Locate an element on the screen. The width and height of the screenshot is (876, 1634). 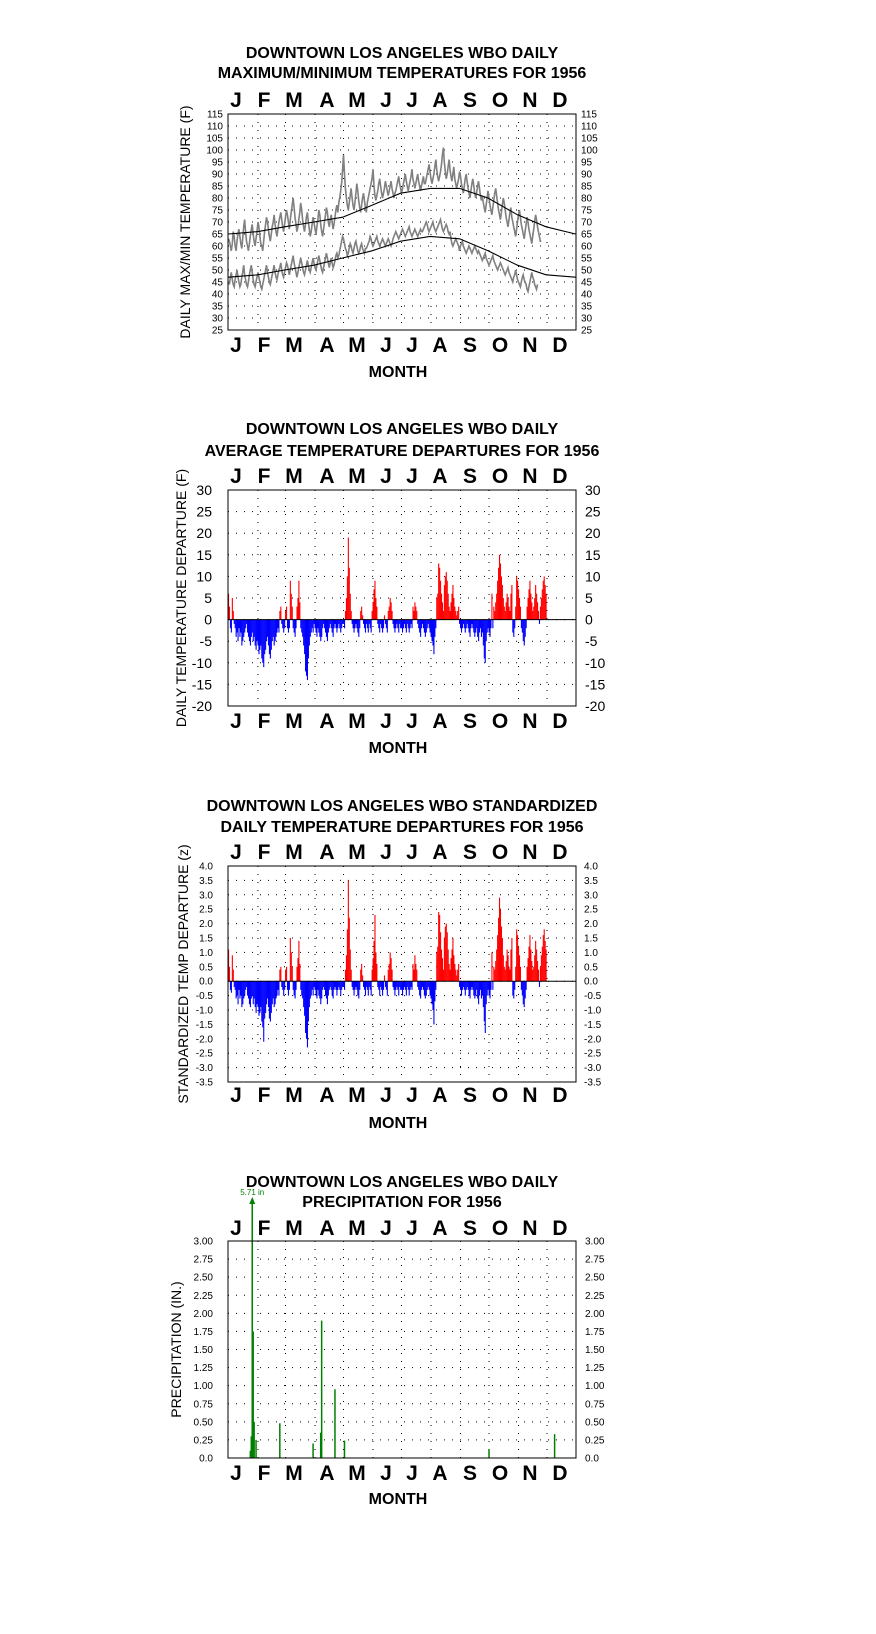
y-tick-label-right: 25 is located at coordinates (593, 512).